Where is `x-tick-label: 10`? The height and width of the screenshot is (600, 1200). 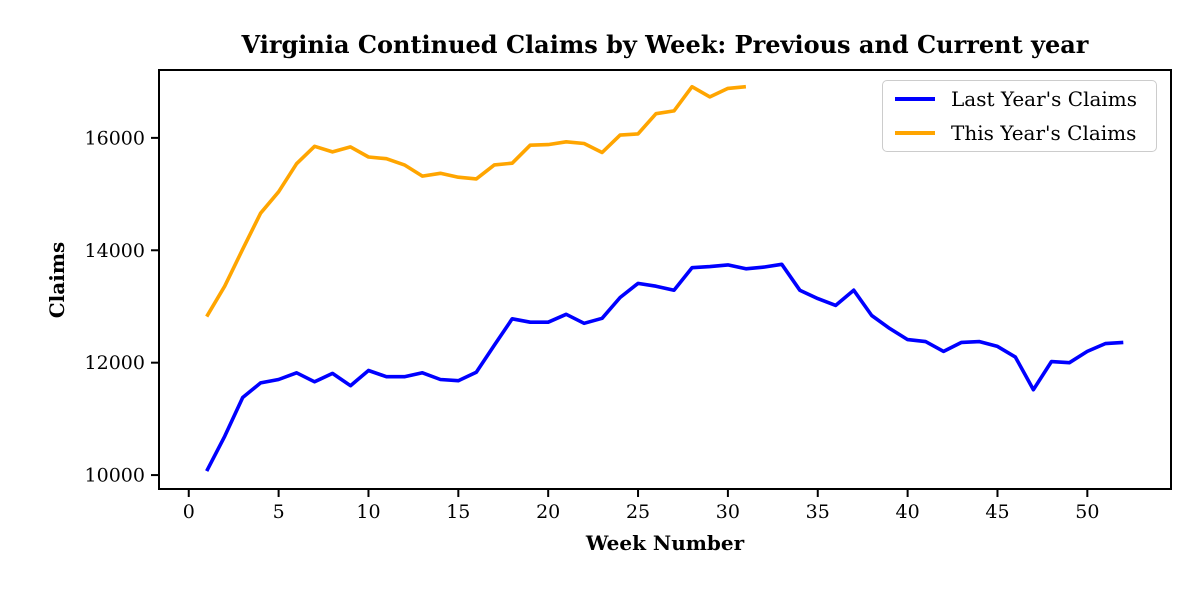
x-tick-label: 10 is located at coordinates (368, 512).